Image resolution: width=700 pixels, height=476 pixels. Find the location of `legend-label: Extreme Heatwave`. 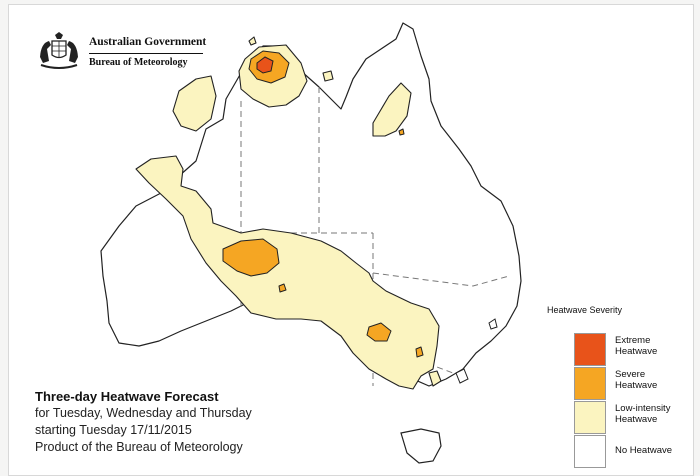

legend-label: Extreme Heatwave is located at coordinates (636, 346).